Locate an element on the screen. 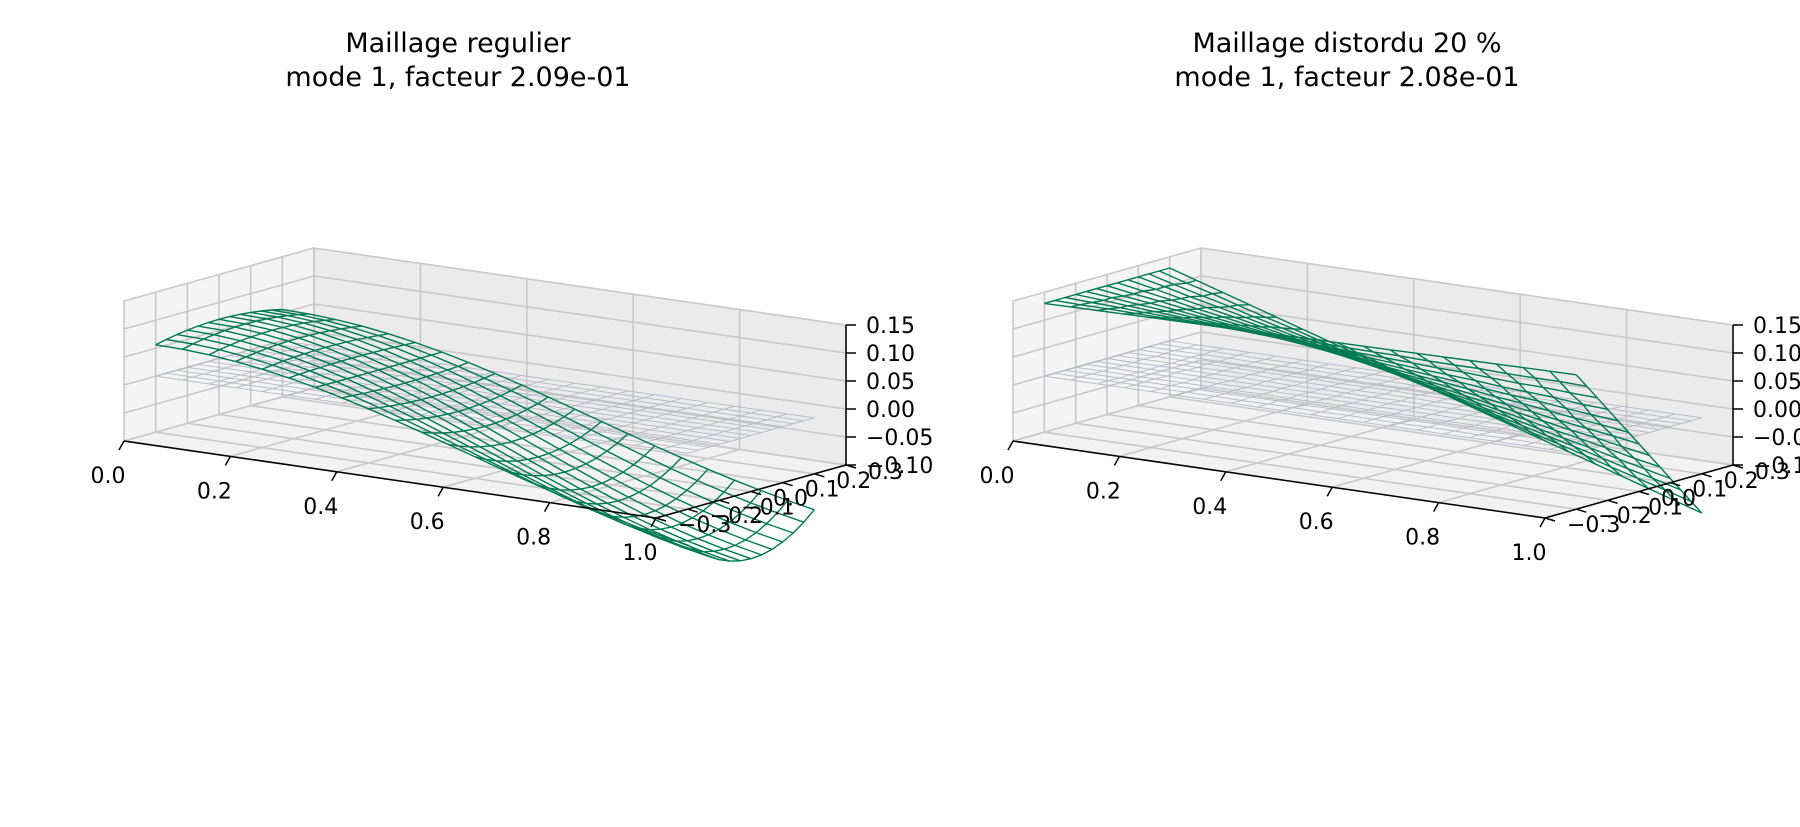 This screenshot has height=827, width=1800. x-tick-label: 0.0 is located at coordinates (108, 476).